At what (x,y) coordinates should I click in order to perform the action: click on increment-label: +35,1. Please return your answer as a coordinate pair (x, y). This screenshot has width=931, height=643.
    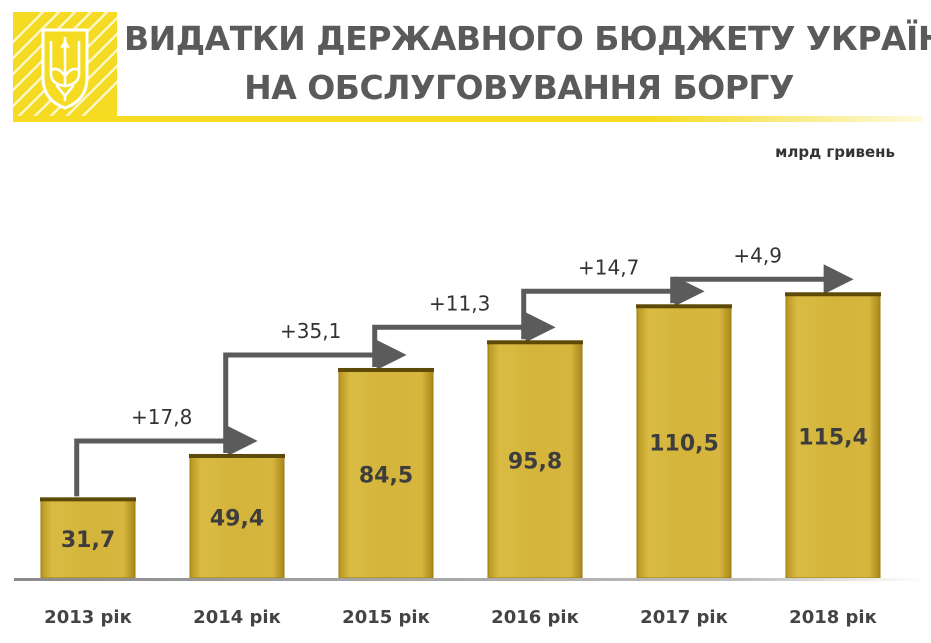
    Looking at the image, I should click on (310, 331).